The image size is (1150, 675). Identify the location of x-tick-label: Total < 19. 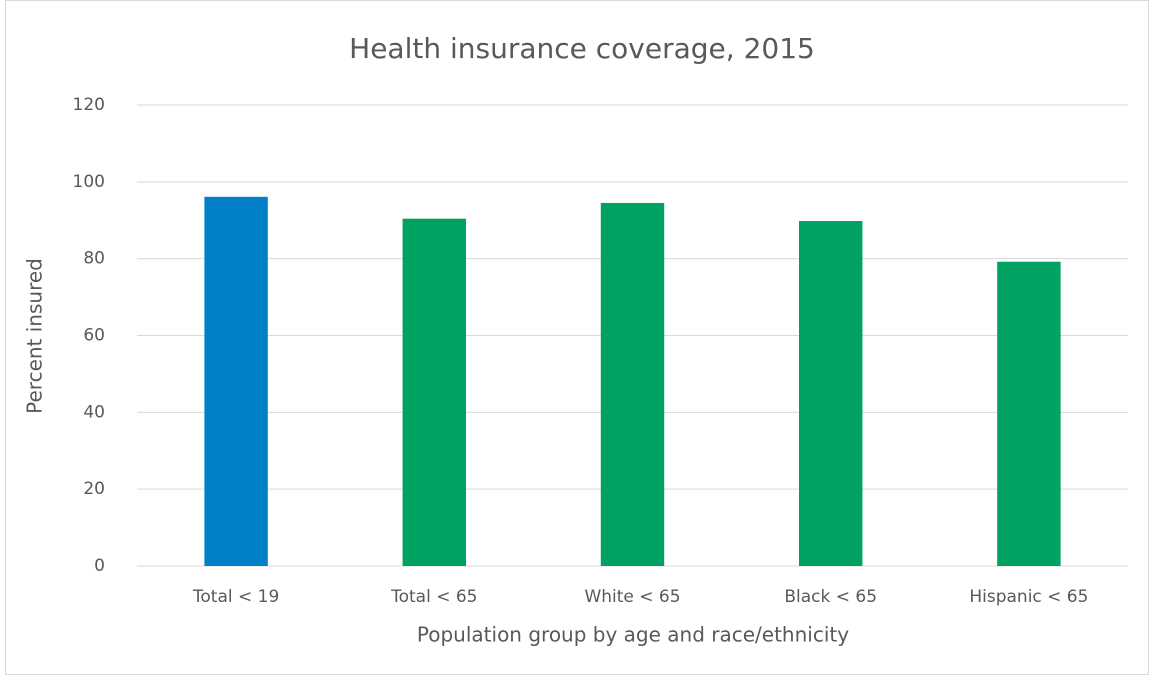
(235, 597).